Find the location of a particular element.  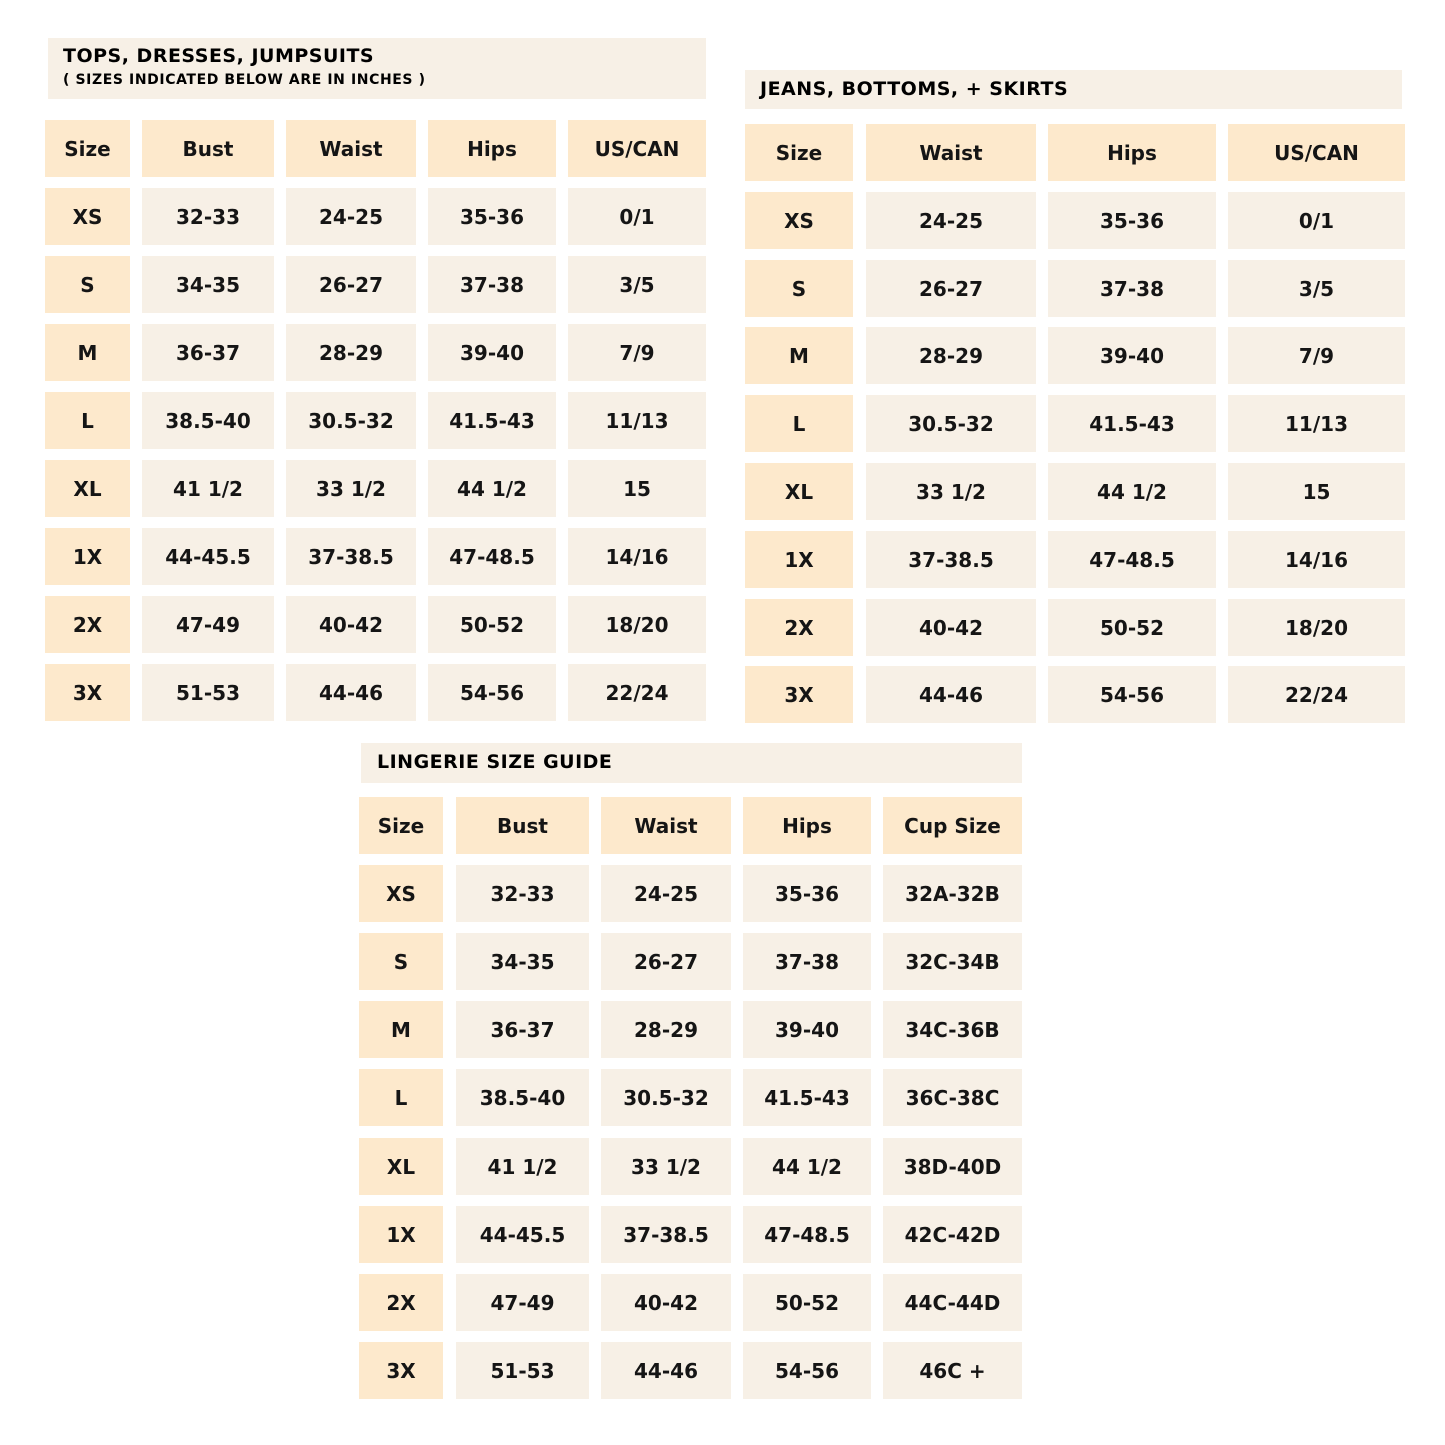

jeans-size-cell: 2X is located at coordinates (799, 627).